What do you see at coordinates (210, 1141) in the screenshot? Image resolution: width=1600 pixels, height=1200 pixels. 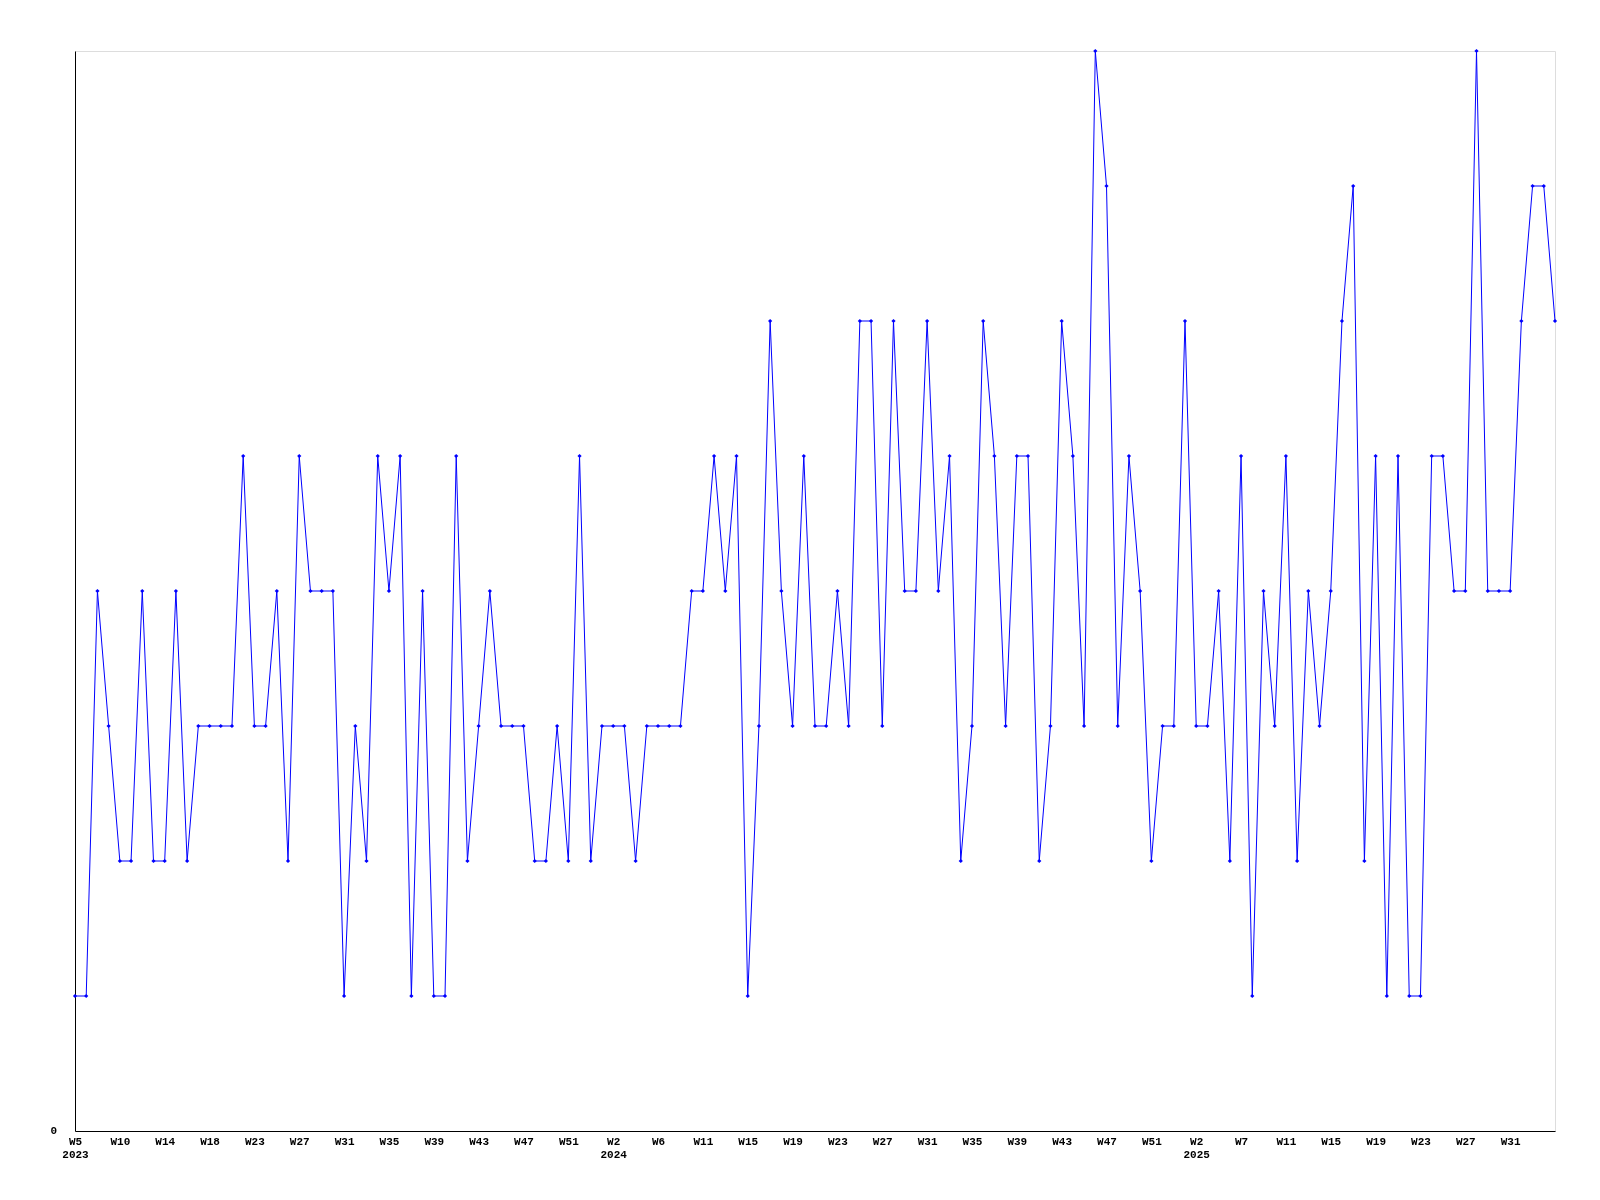 I see `x-tick-label: W18` at bounding box center [210, 1141].